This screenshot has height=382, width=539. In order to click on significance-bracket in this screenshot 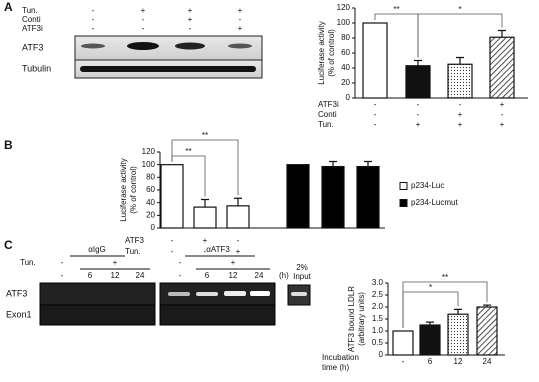, I will do `click(205, 167)`.